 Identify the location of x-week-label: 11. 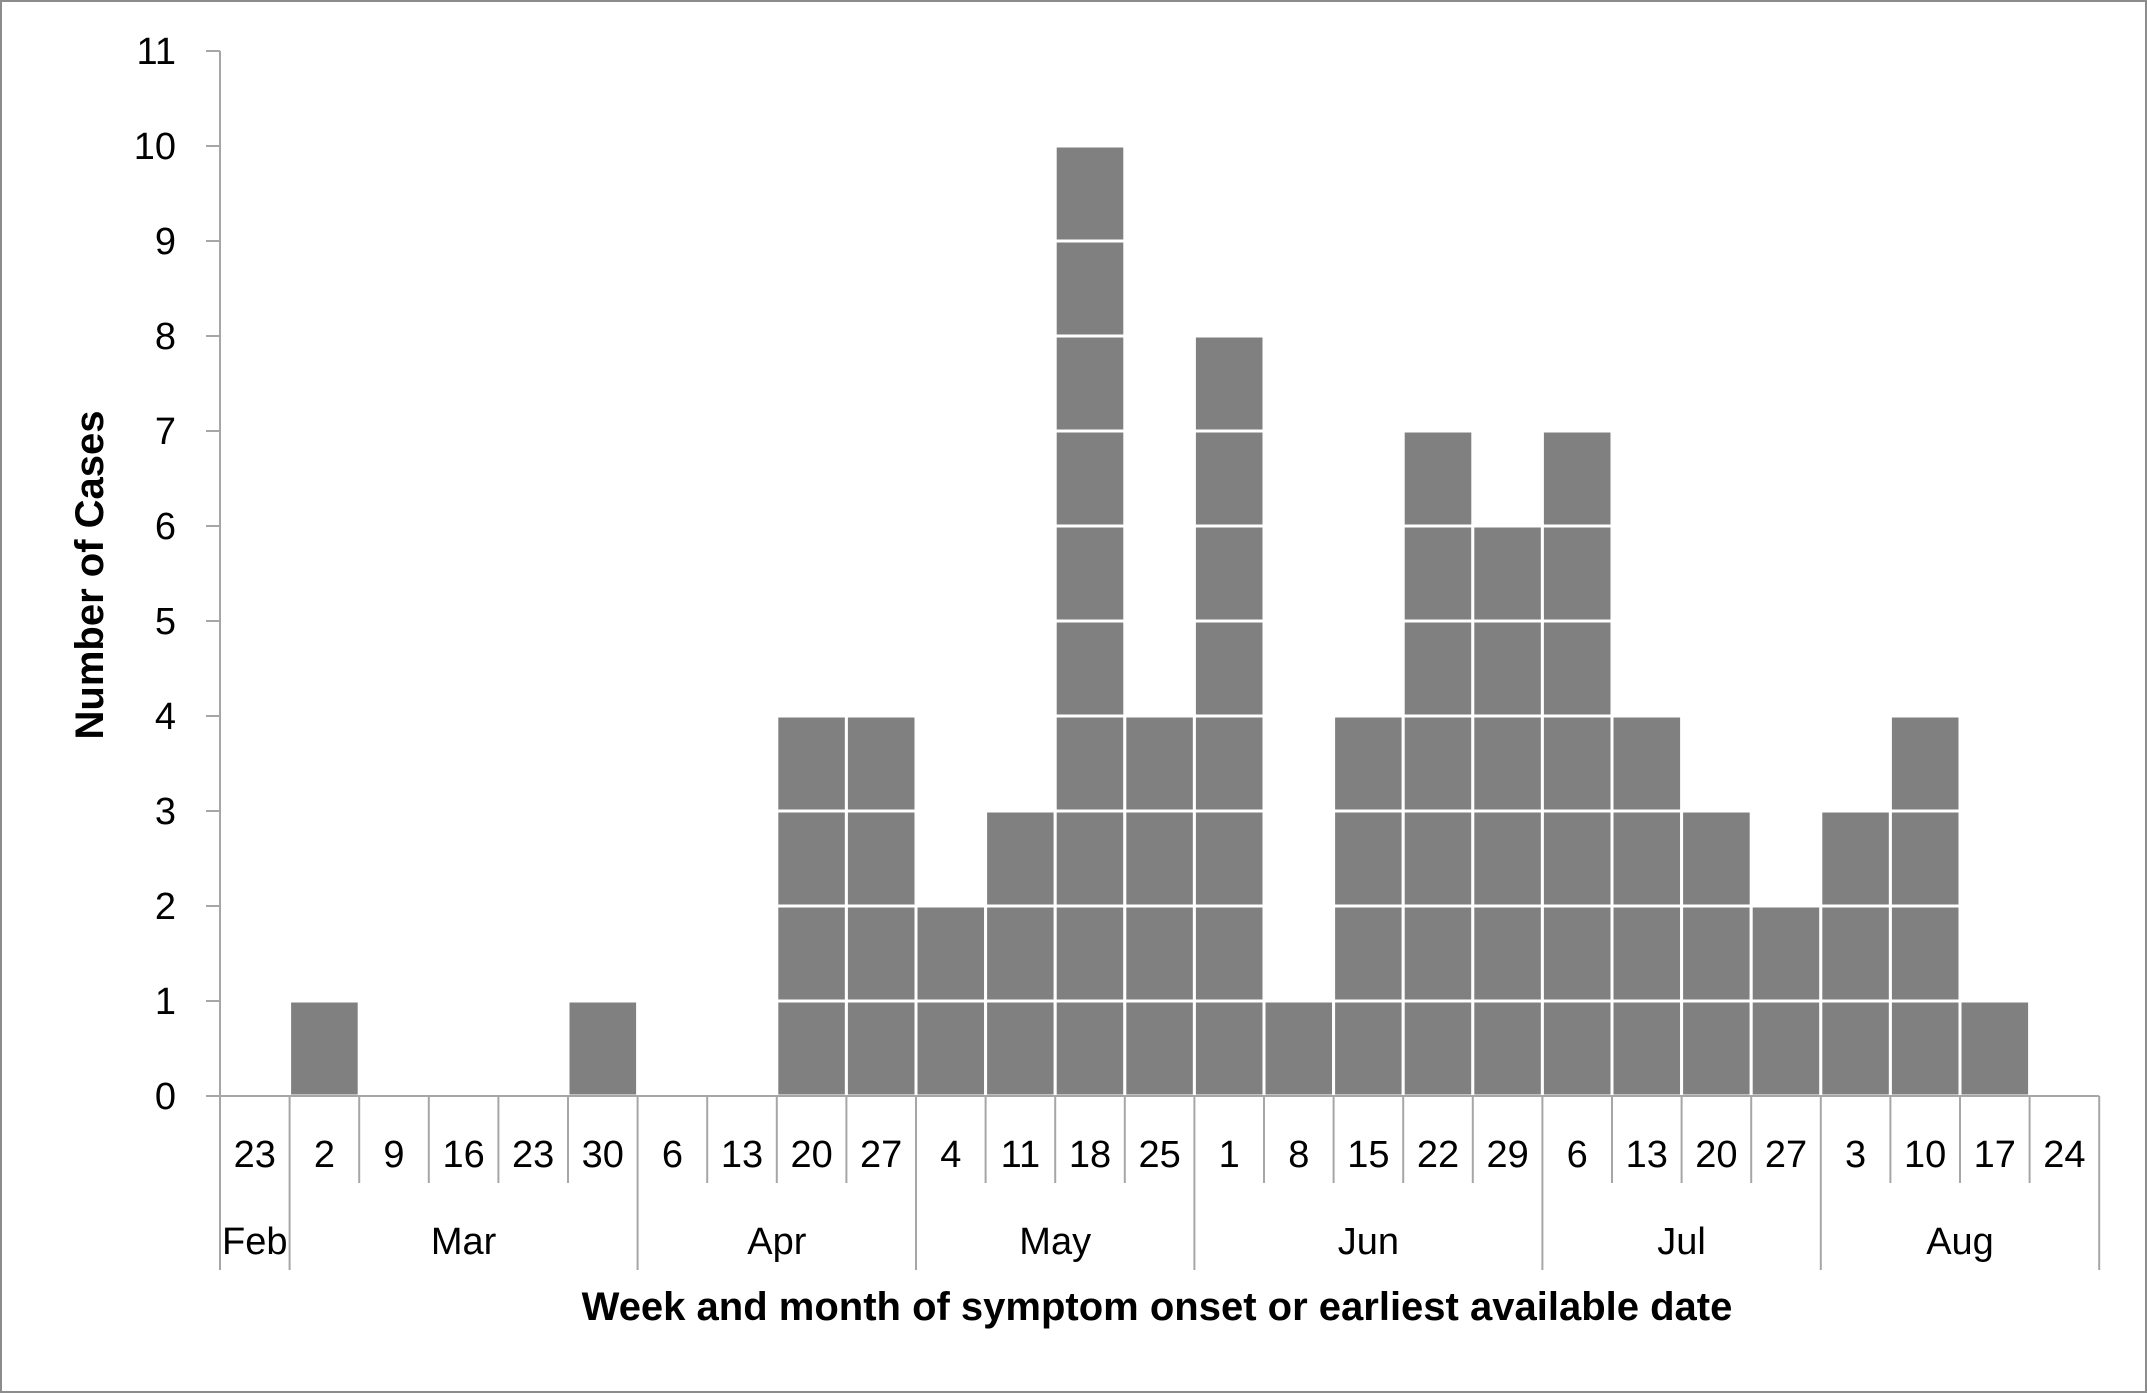
(1020, 1155).